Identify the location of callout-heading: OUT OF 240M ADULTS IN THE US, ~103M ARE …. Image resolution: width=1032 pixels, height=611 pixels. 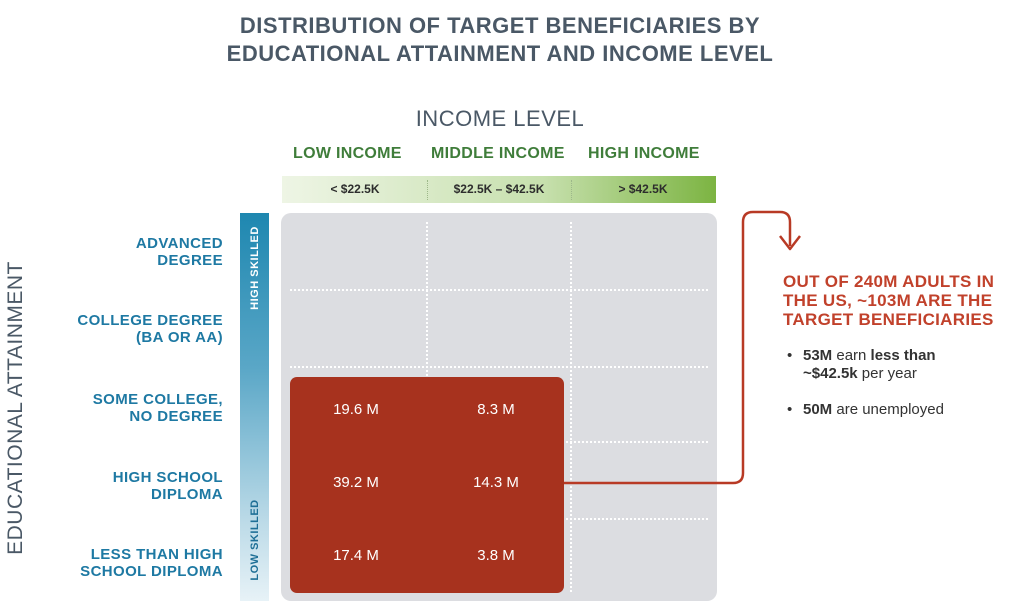
(888, 300).